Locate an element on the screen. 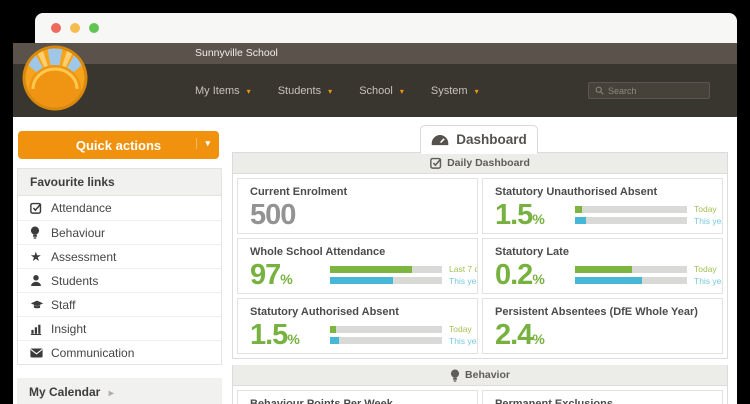  stat-card-current-enrolment: Current Enrolment 500 is located at coordinates (357, 206).